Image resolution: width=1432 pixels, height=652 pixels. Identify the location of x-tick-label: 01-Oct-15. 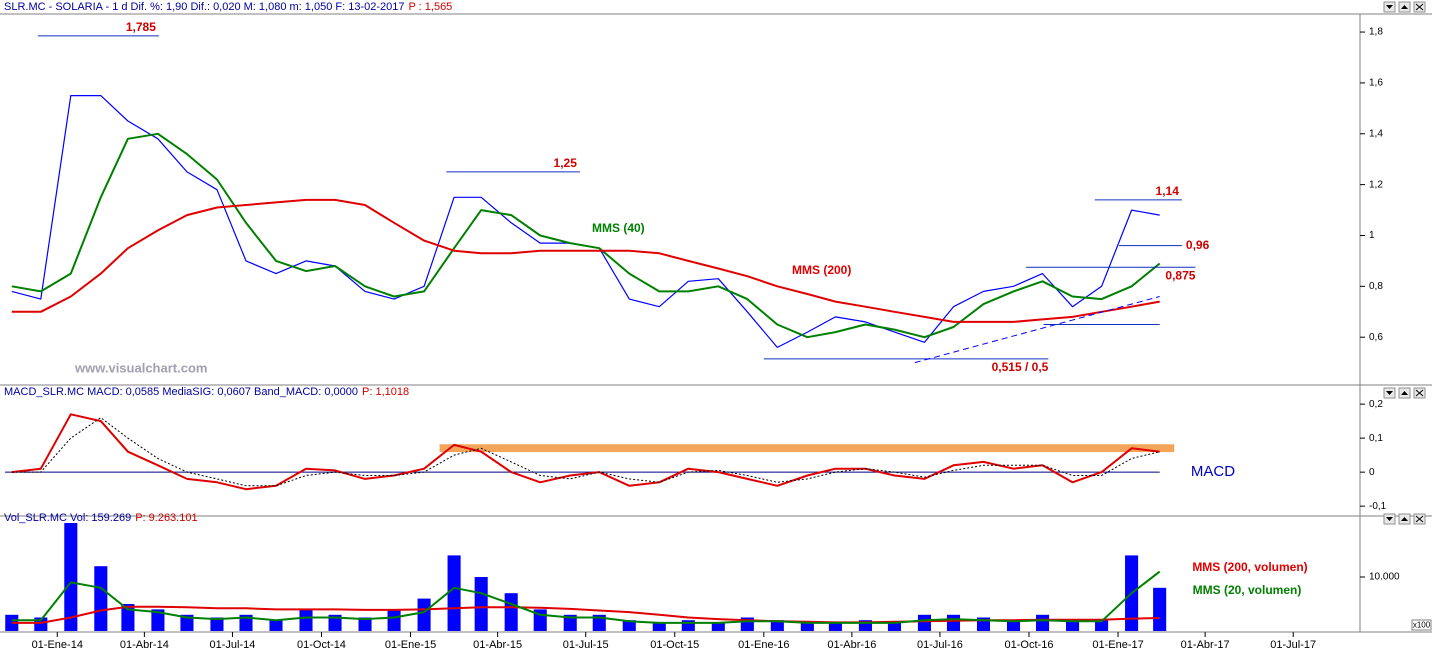
(674, 645).